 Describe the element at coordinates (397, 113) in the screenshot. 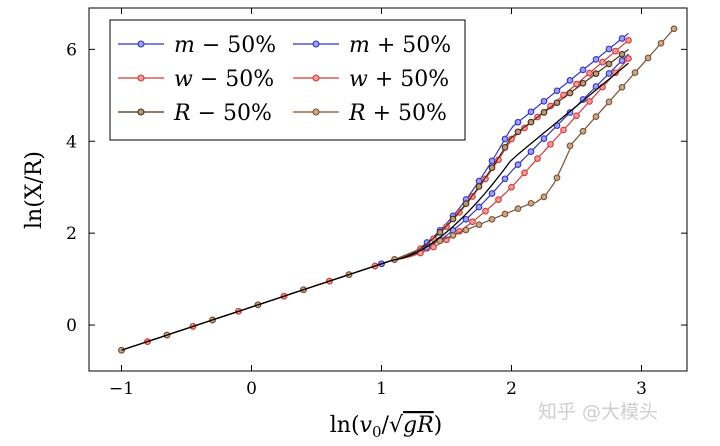

I see `legend-label: R + 50%` at that location.